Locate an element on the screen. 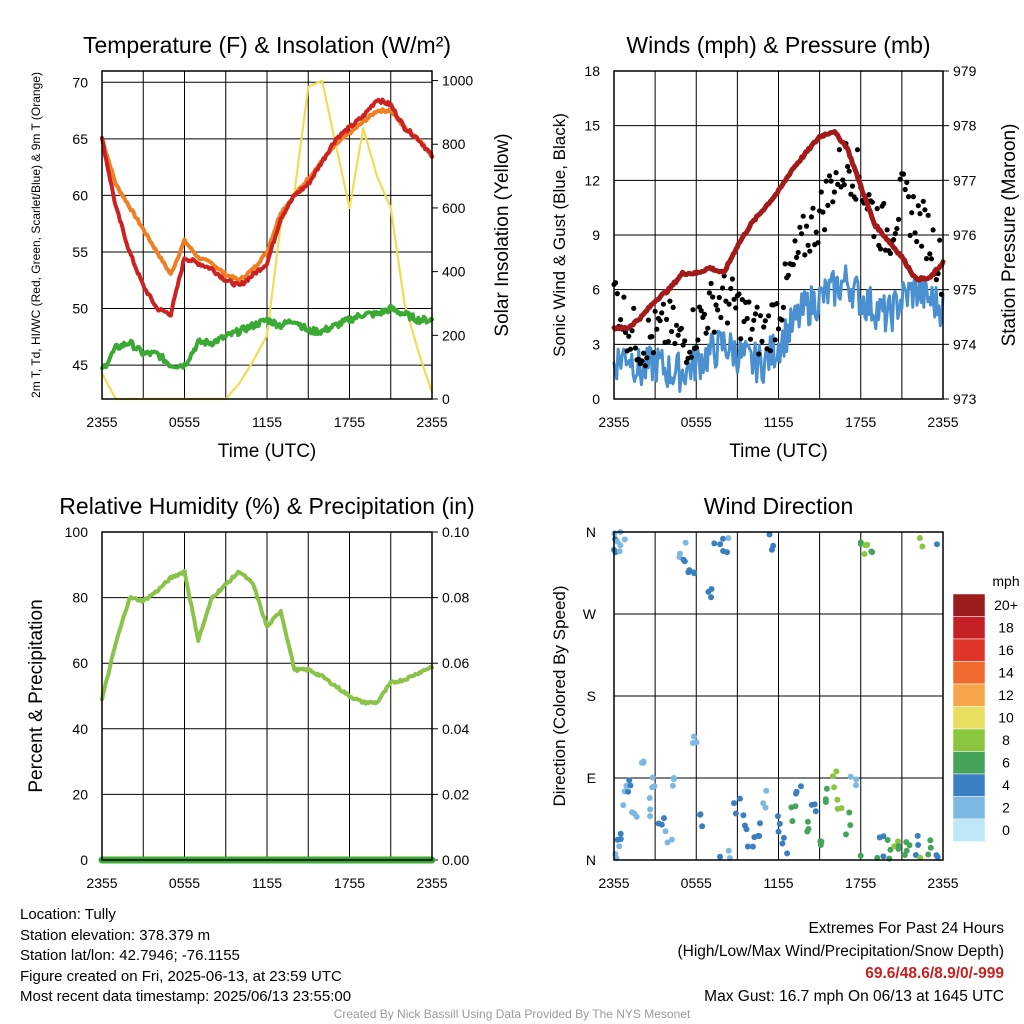 This screenshot has width=1024, height=1024. x-tick-label: 0555 is located at coordinates (696, 883).